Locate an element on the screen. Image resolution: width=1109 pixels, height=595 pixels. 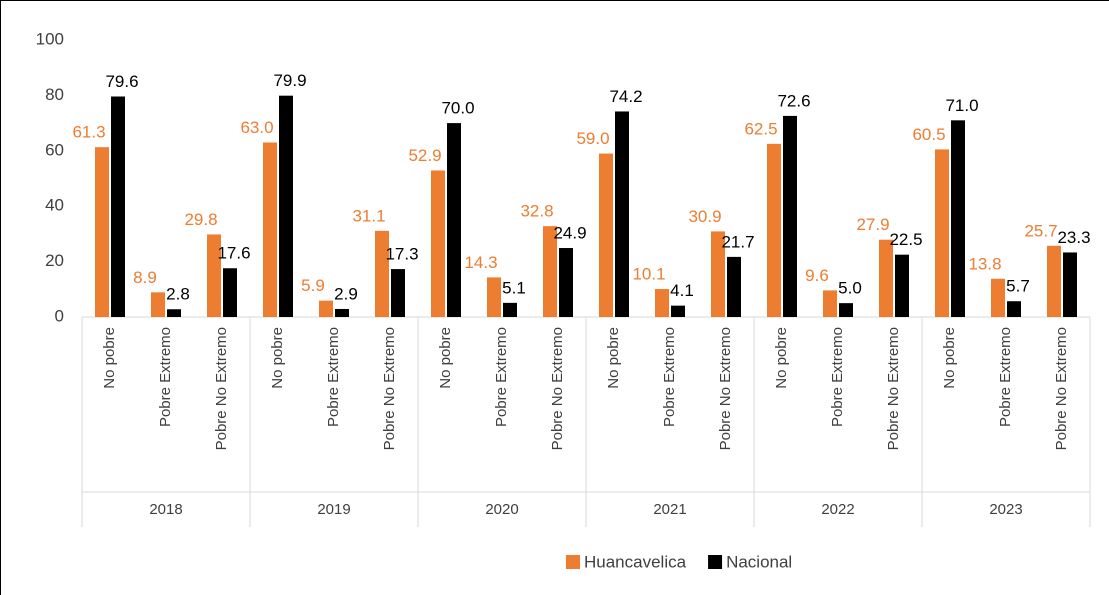
data-label: 5.1 is located at coordinates (514, 287).